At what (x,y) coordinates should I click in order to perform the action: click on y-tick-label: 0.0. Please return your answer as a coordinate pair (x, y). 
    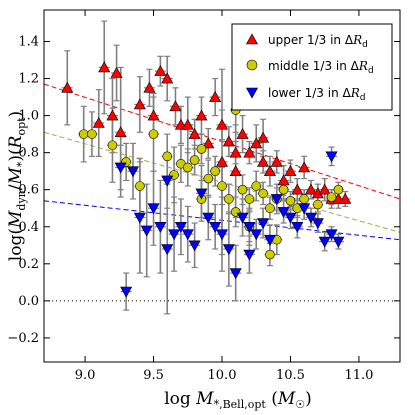
    Looking at the image, I should click on (28, 301).